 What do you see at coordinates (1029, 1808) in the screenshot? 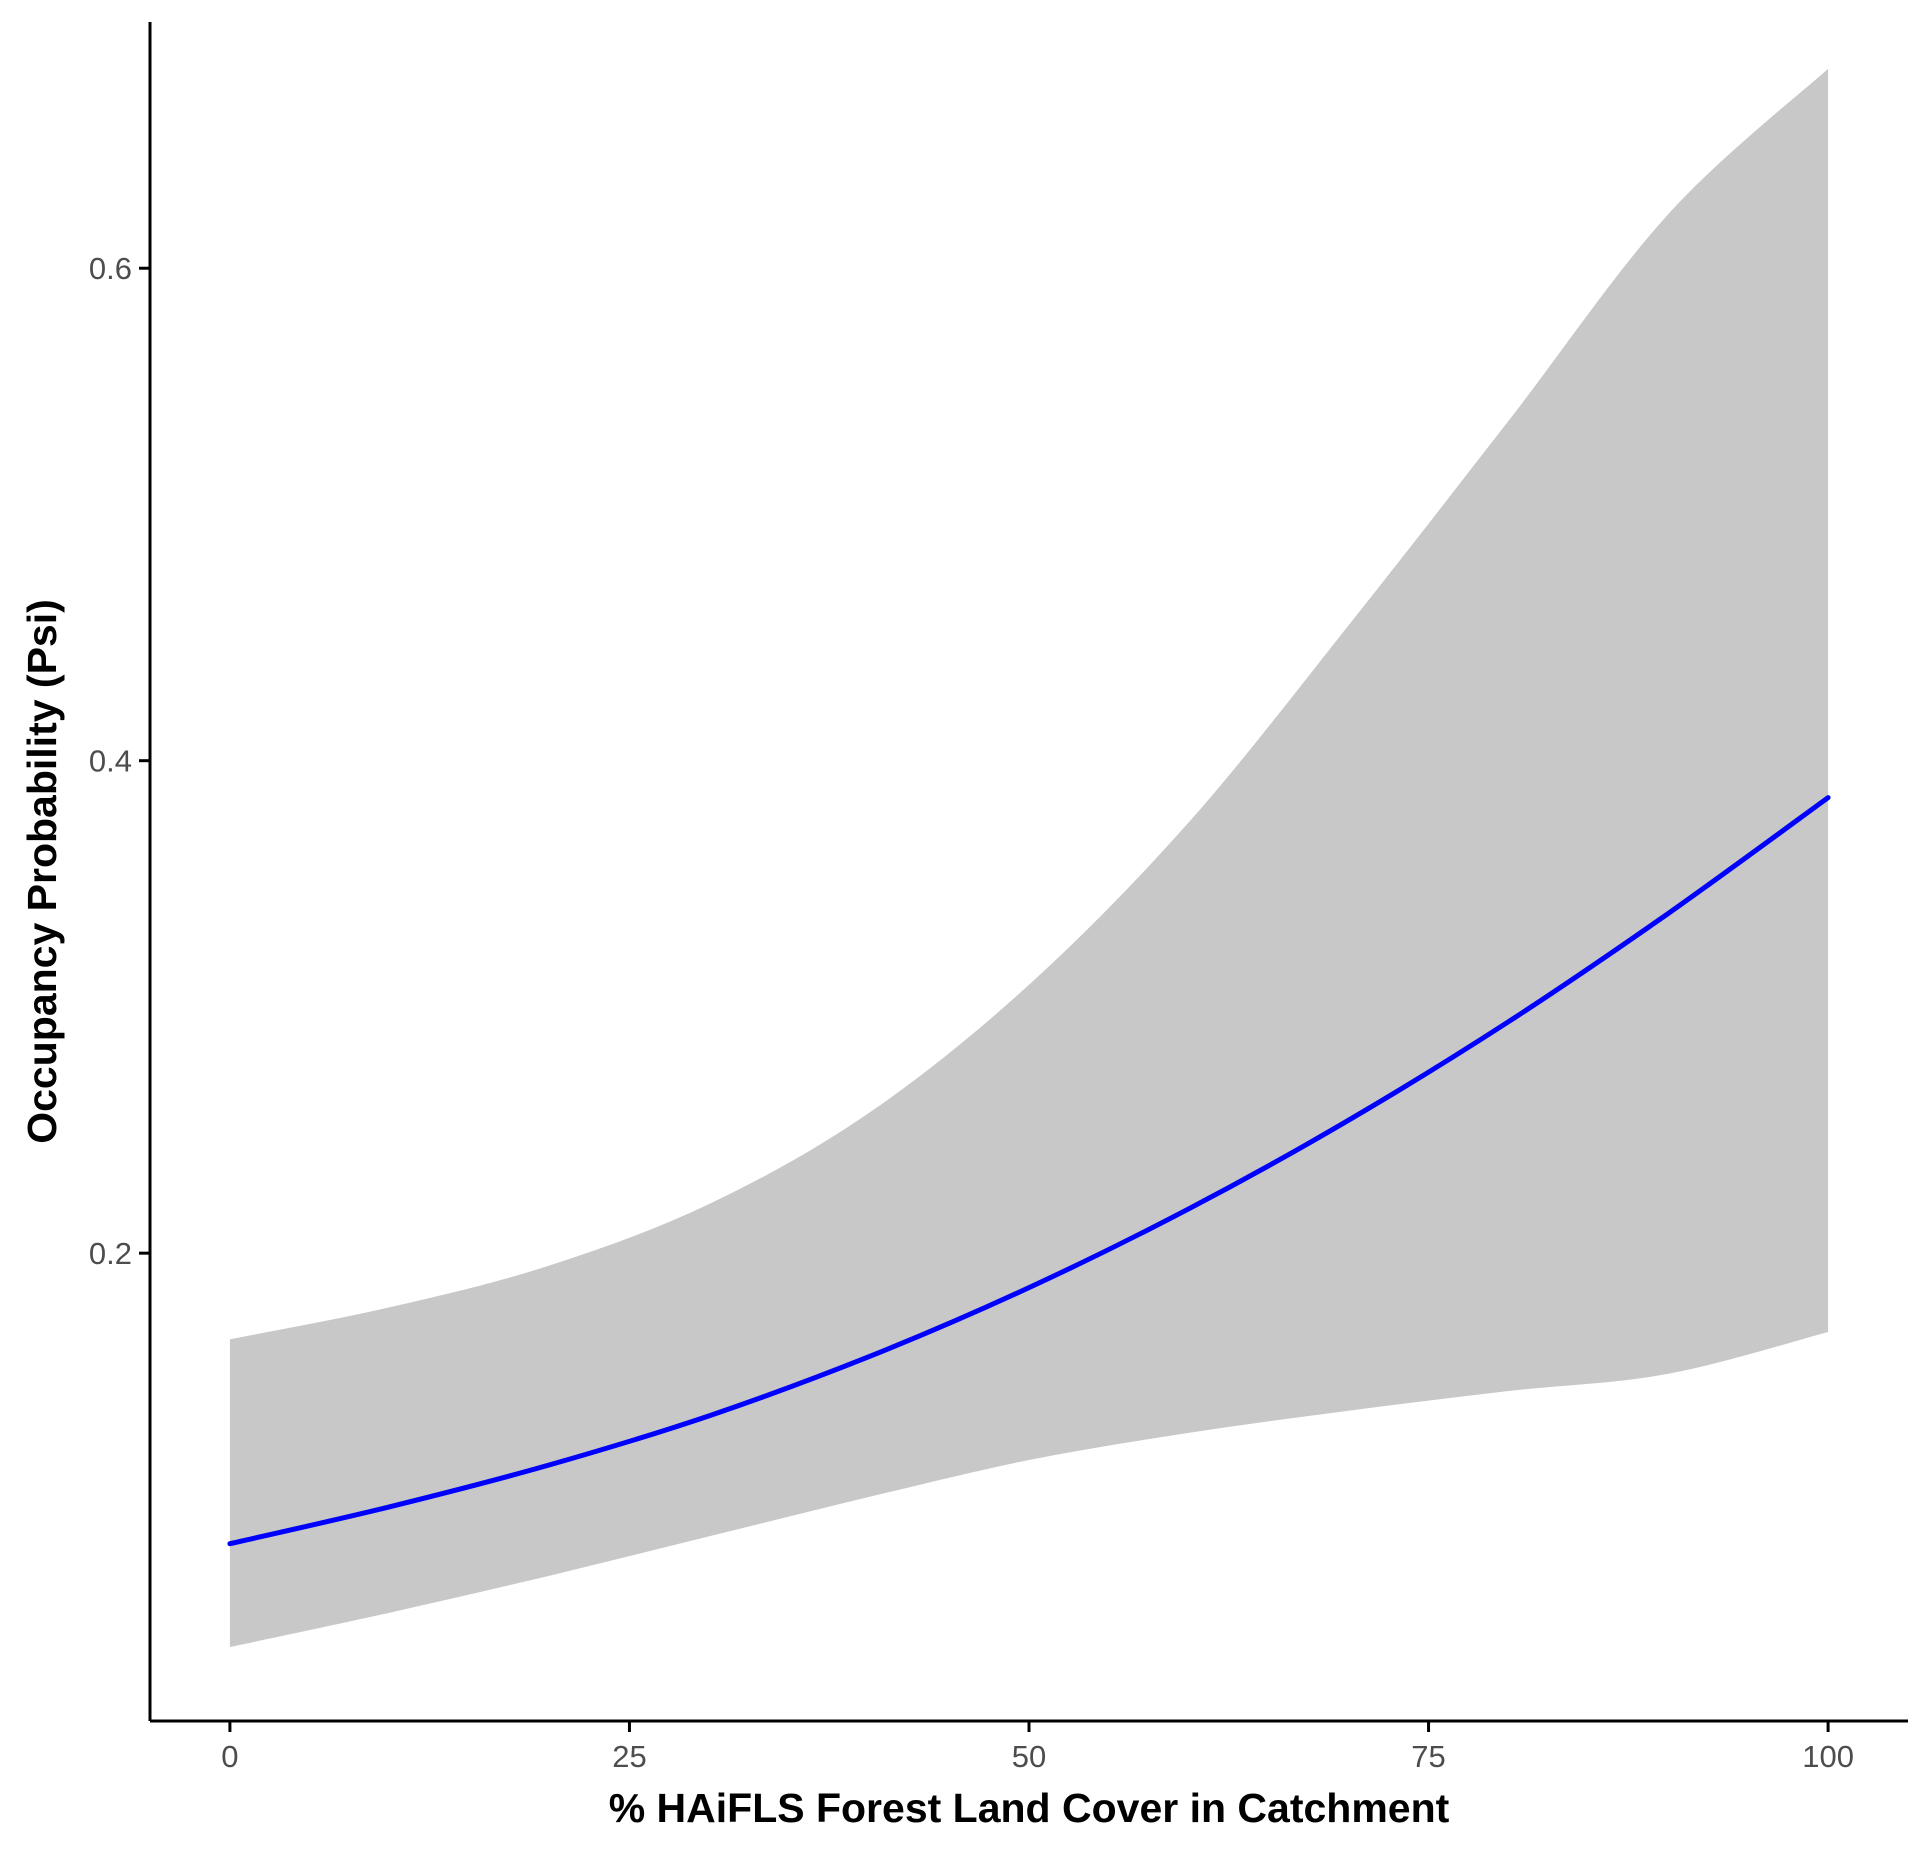
I see `x-axis-title: % HAiFLS Forest Land Cover in Catchment` at bounding box center [1029, 1808].